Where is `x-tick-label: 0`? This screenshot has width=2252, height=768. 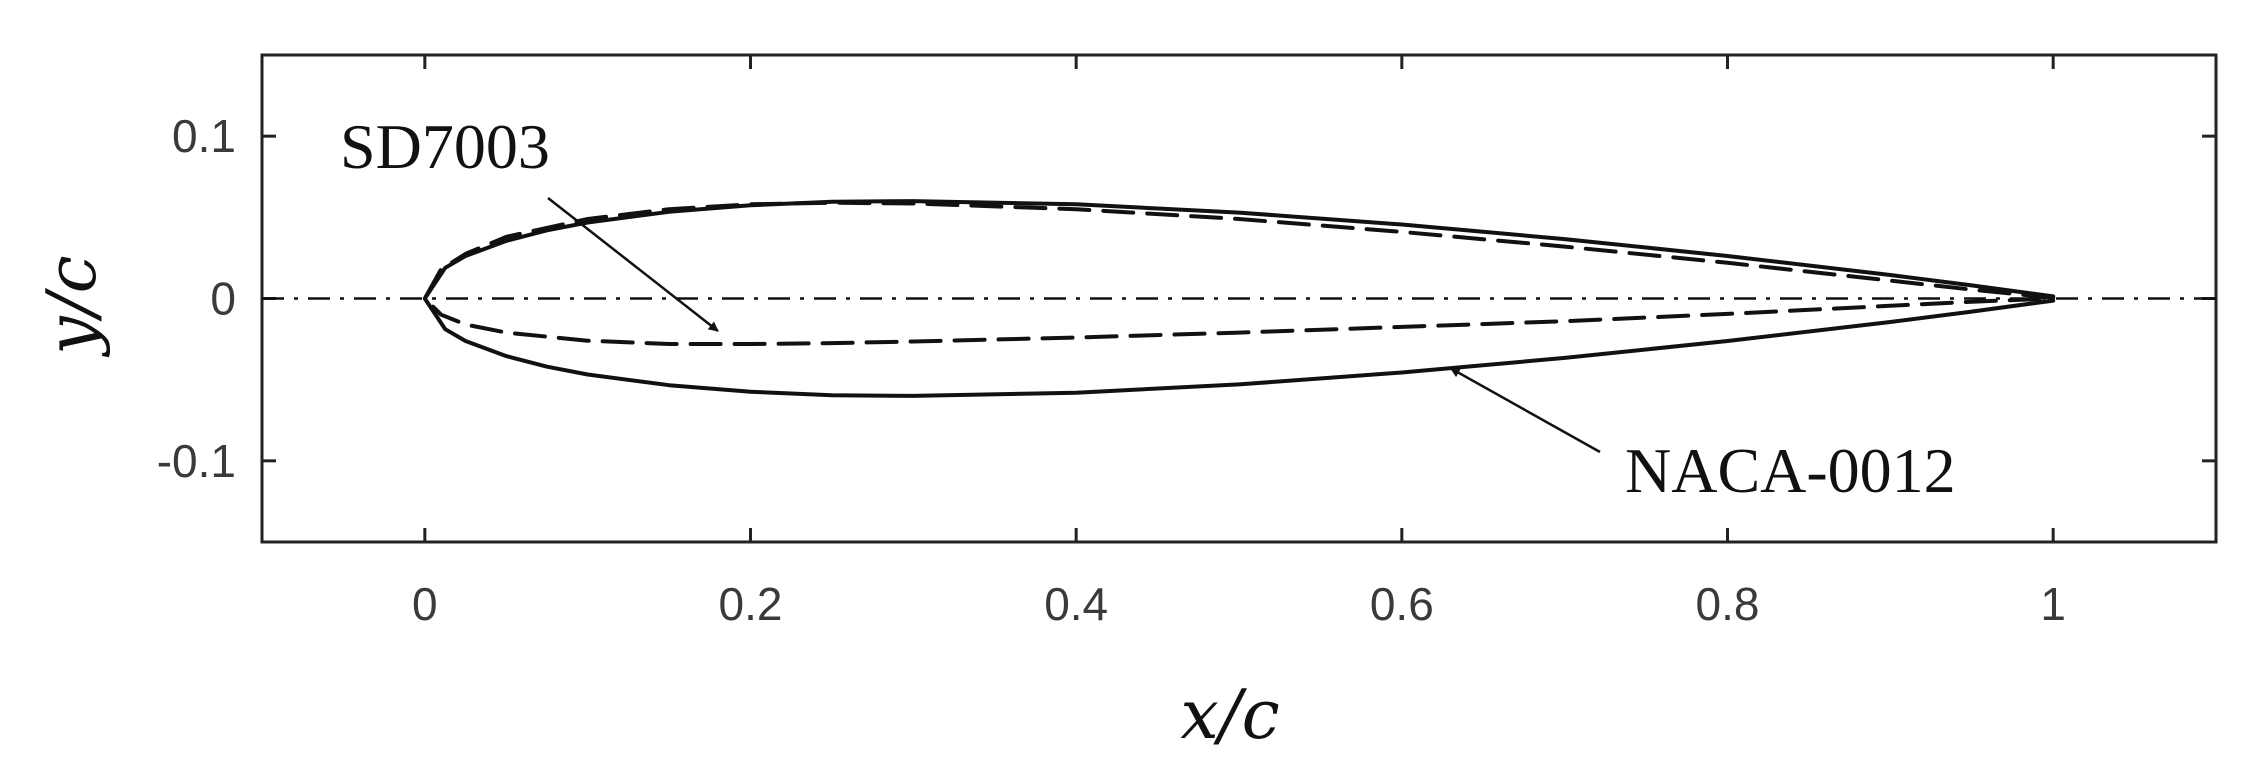
x-tick-label: 0 is located at coordinates (425, 604).